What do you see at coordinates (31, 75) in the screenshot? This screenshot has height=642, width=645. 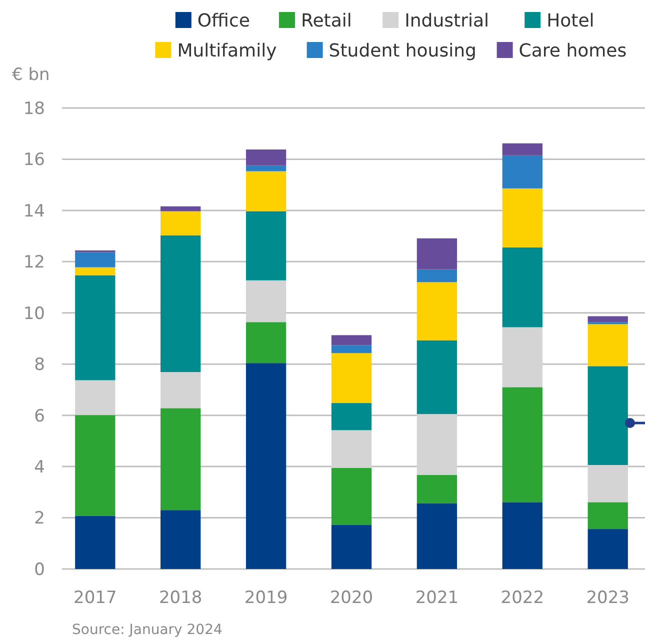 I see `y-axis-title: € bn` at bounding box center [31, 75].